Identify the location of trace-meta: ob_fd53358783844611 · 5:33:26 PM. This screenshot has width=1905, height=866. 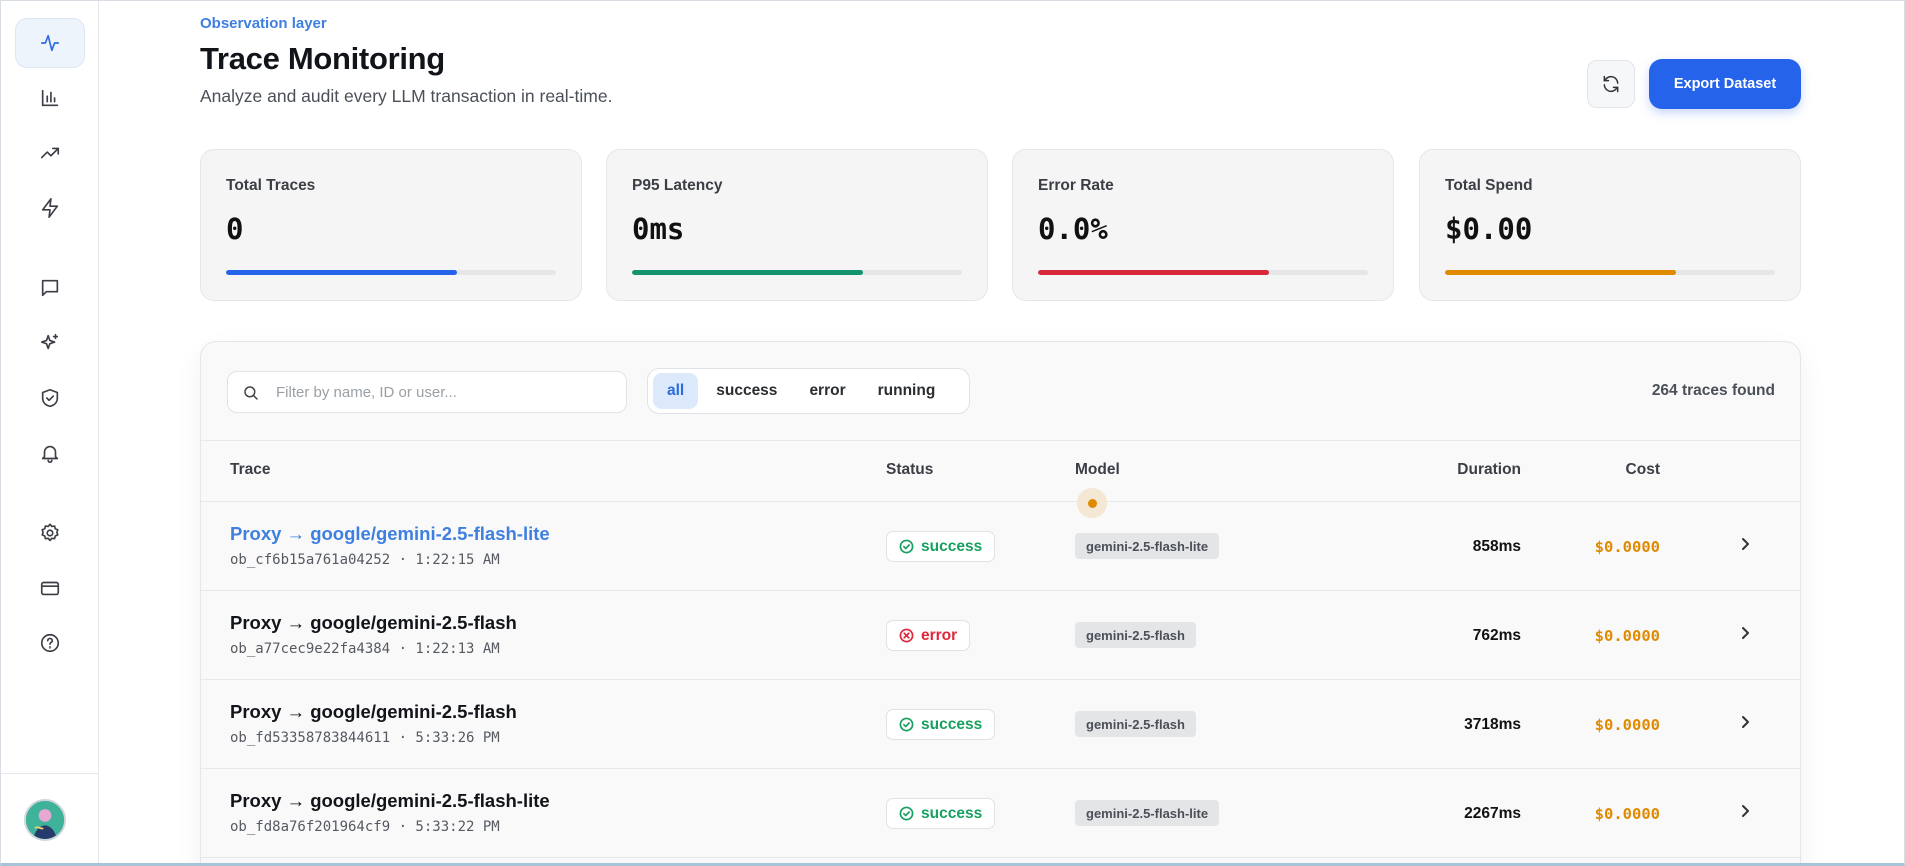
(365, 738).